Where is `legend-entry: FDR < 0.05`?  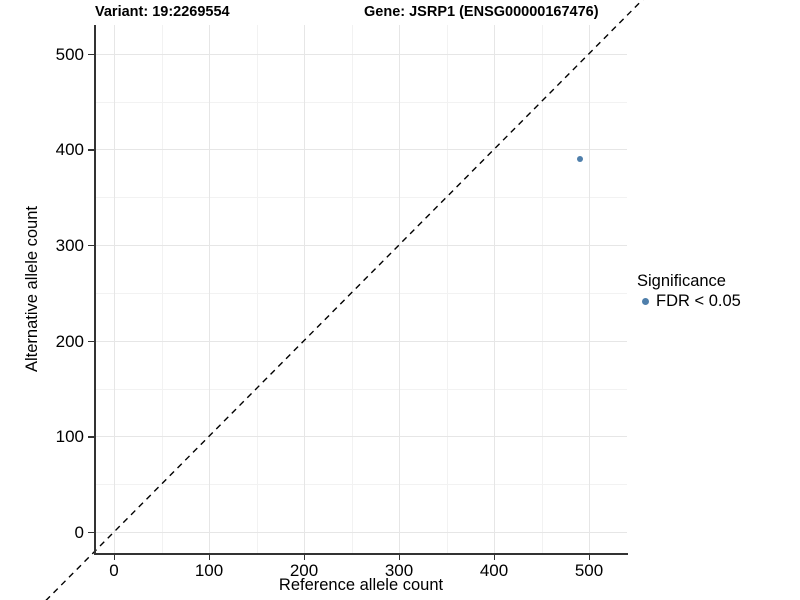
legend-entry: FDR < 0.05 is located at coordinates (717, 301).